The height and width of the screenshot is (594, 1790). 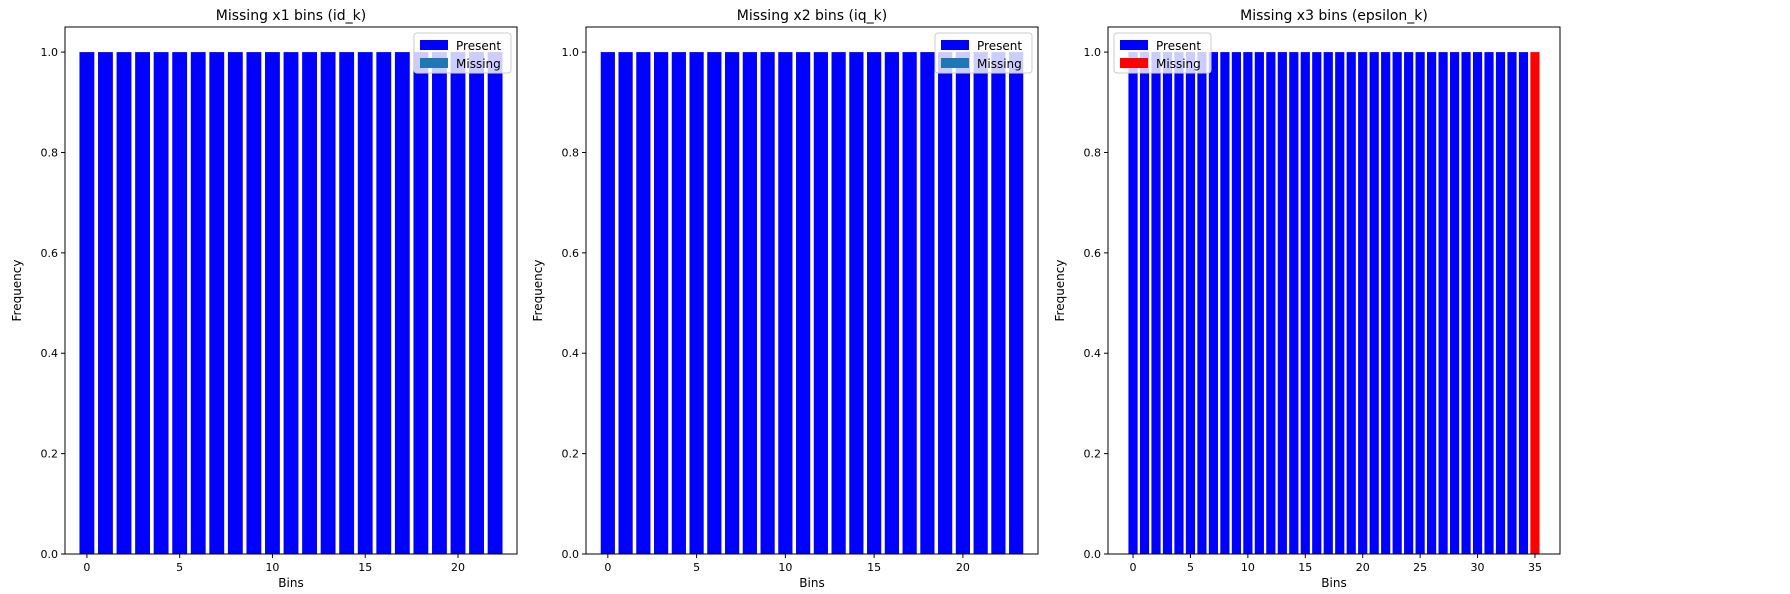 What do you see at coordinates (571, 454) in the screenshot?
I see `y-tick-label: 0.2` at bounding box center [571, 454].